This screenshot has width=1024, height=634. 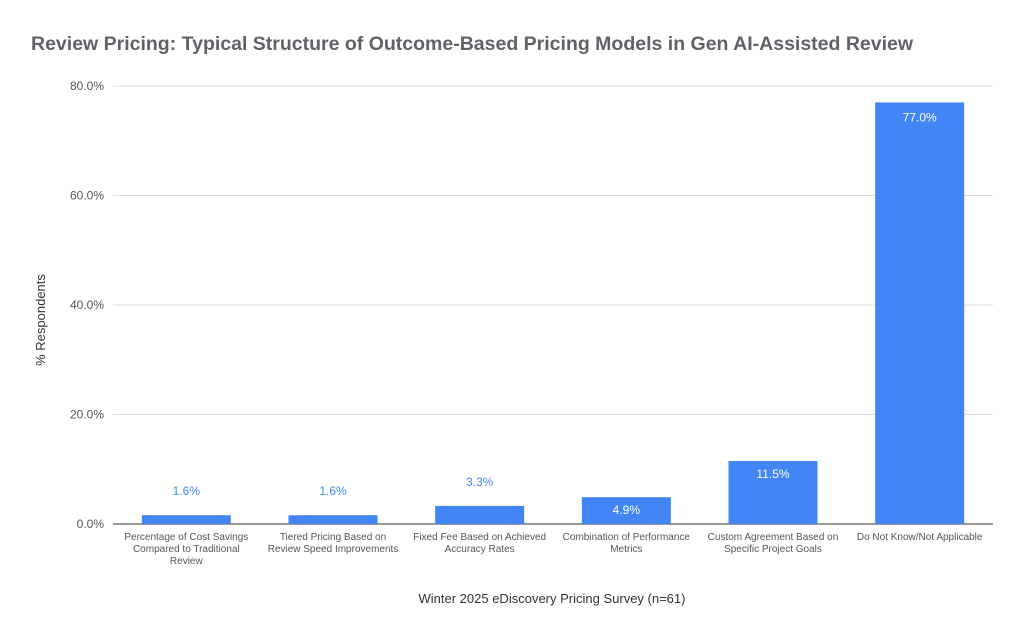 I want to click on category-label: Review, so click(x=187, y=561).